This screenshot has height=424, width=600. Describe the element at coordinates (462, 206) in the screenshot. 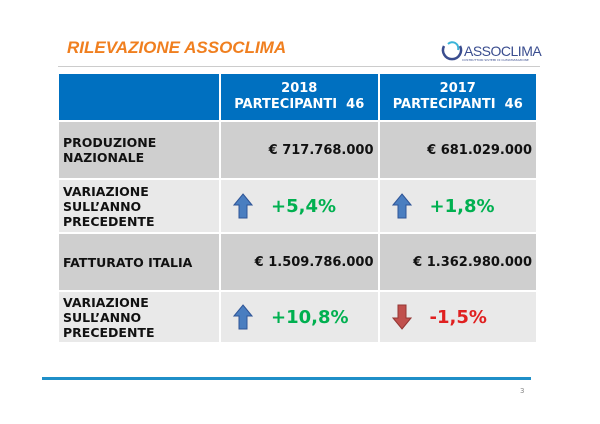

I see `change-value: +1,8%` at that location.